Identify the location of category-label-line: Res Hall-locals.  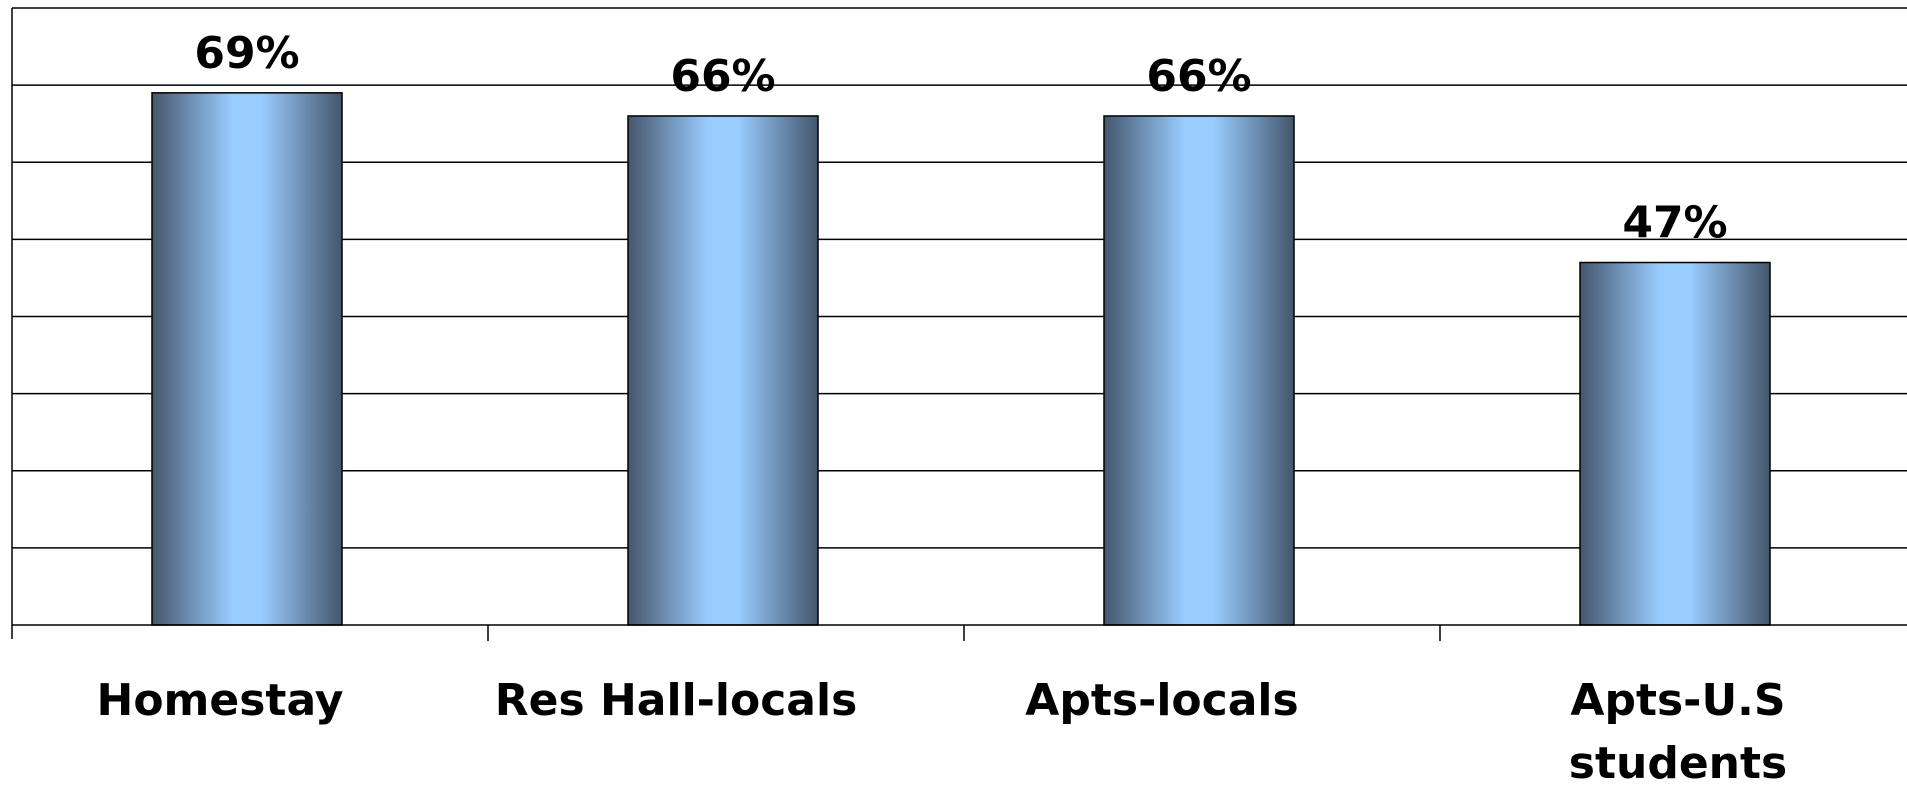
(676, 700).